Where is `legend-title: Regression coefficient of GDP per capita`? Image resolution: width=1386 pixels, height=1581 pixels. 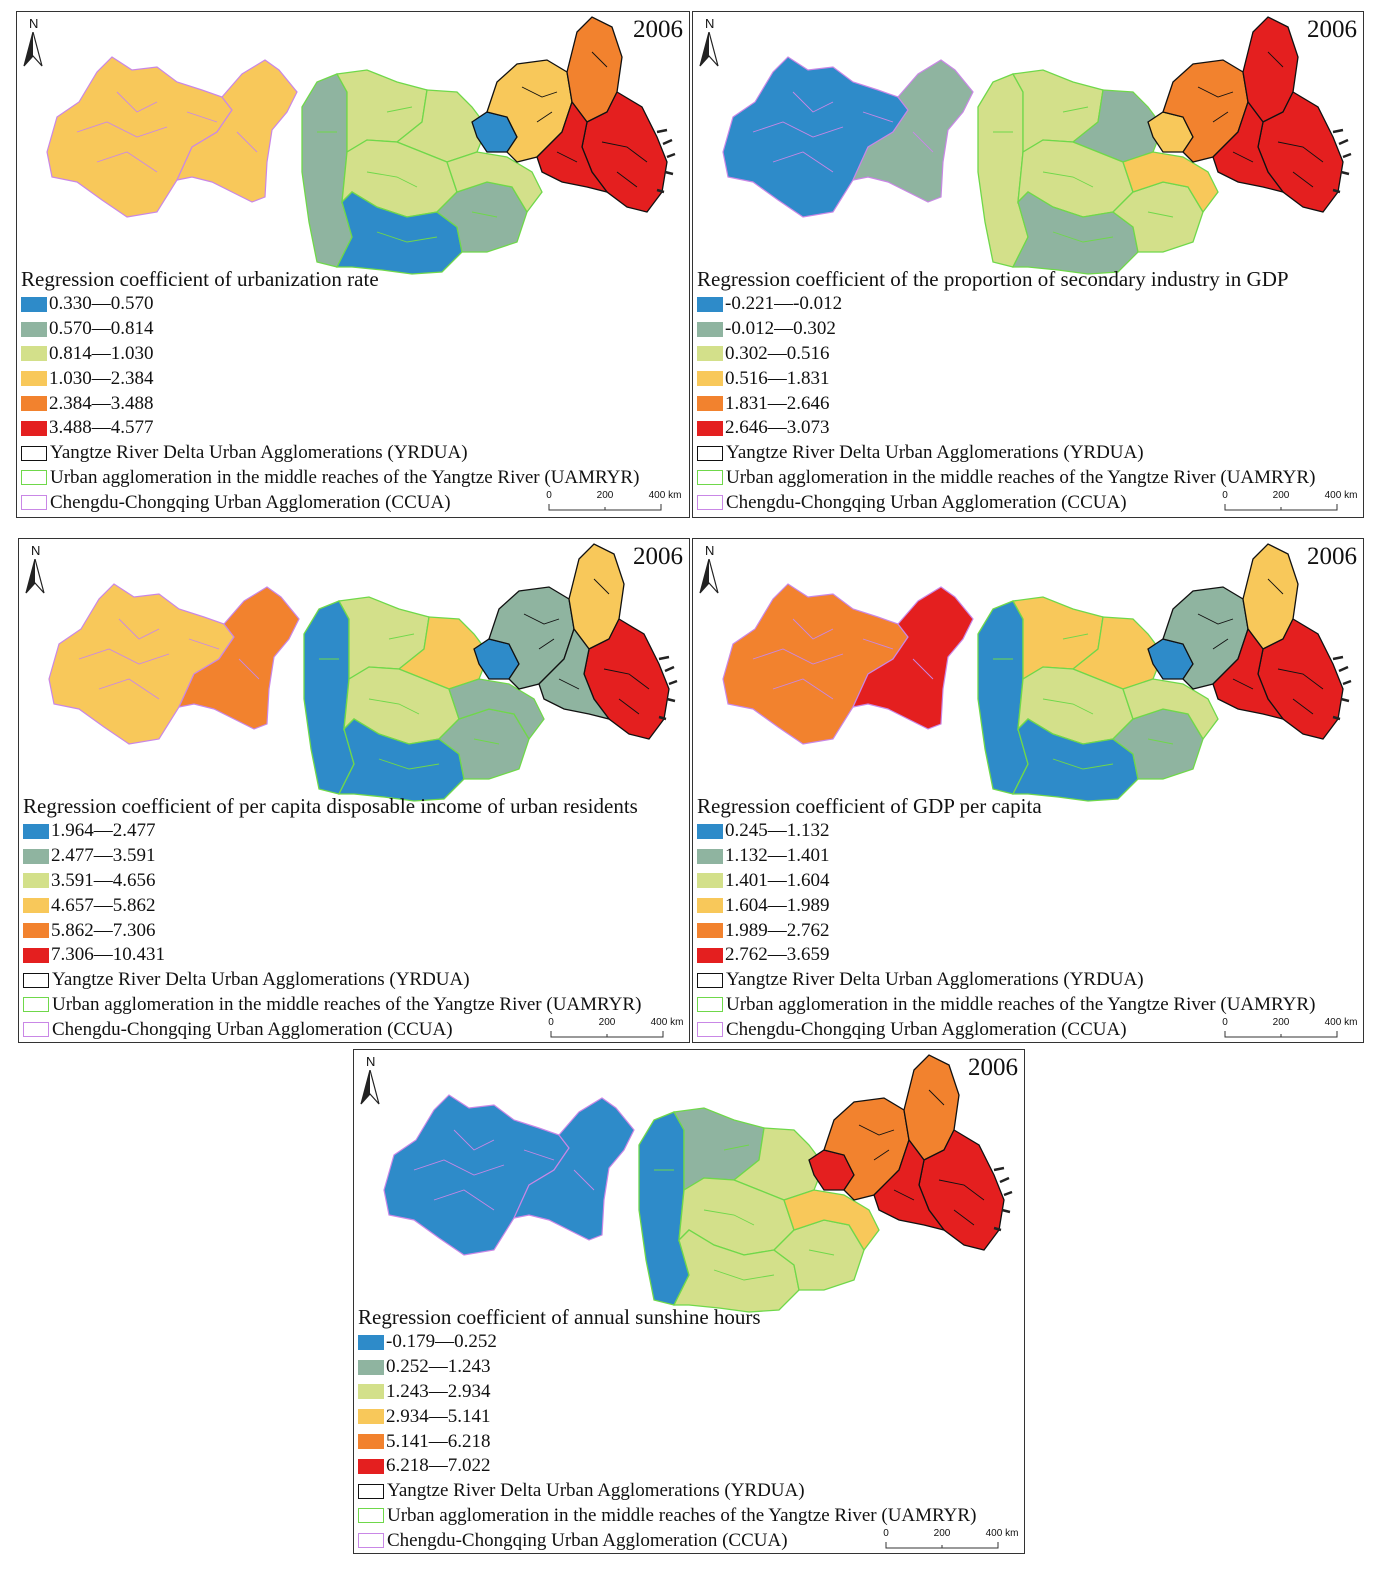 legend-title: Regression coefficient of GDP per capita is located at coordinates (869, 806).